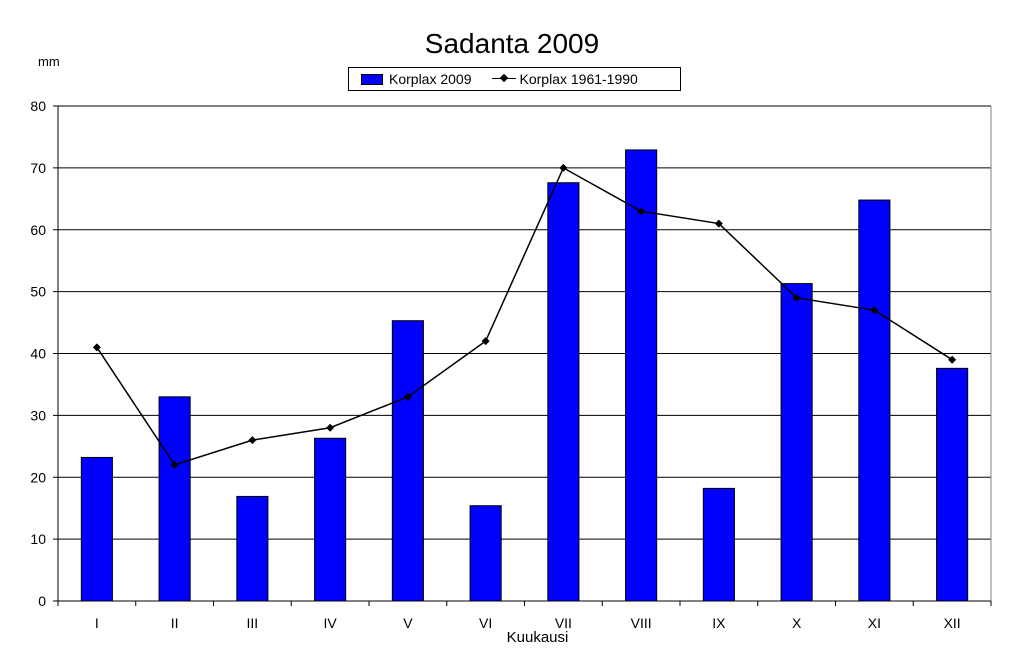 Image resolution: width=1024 pixels, height=658 pixels. I want to click on y-tick-label: 0, so click(42, 601).